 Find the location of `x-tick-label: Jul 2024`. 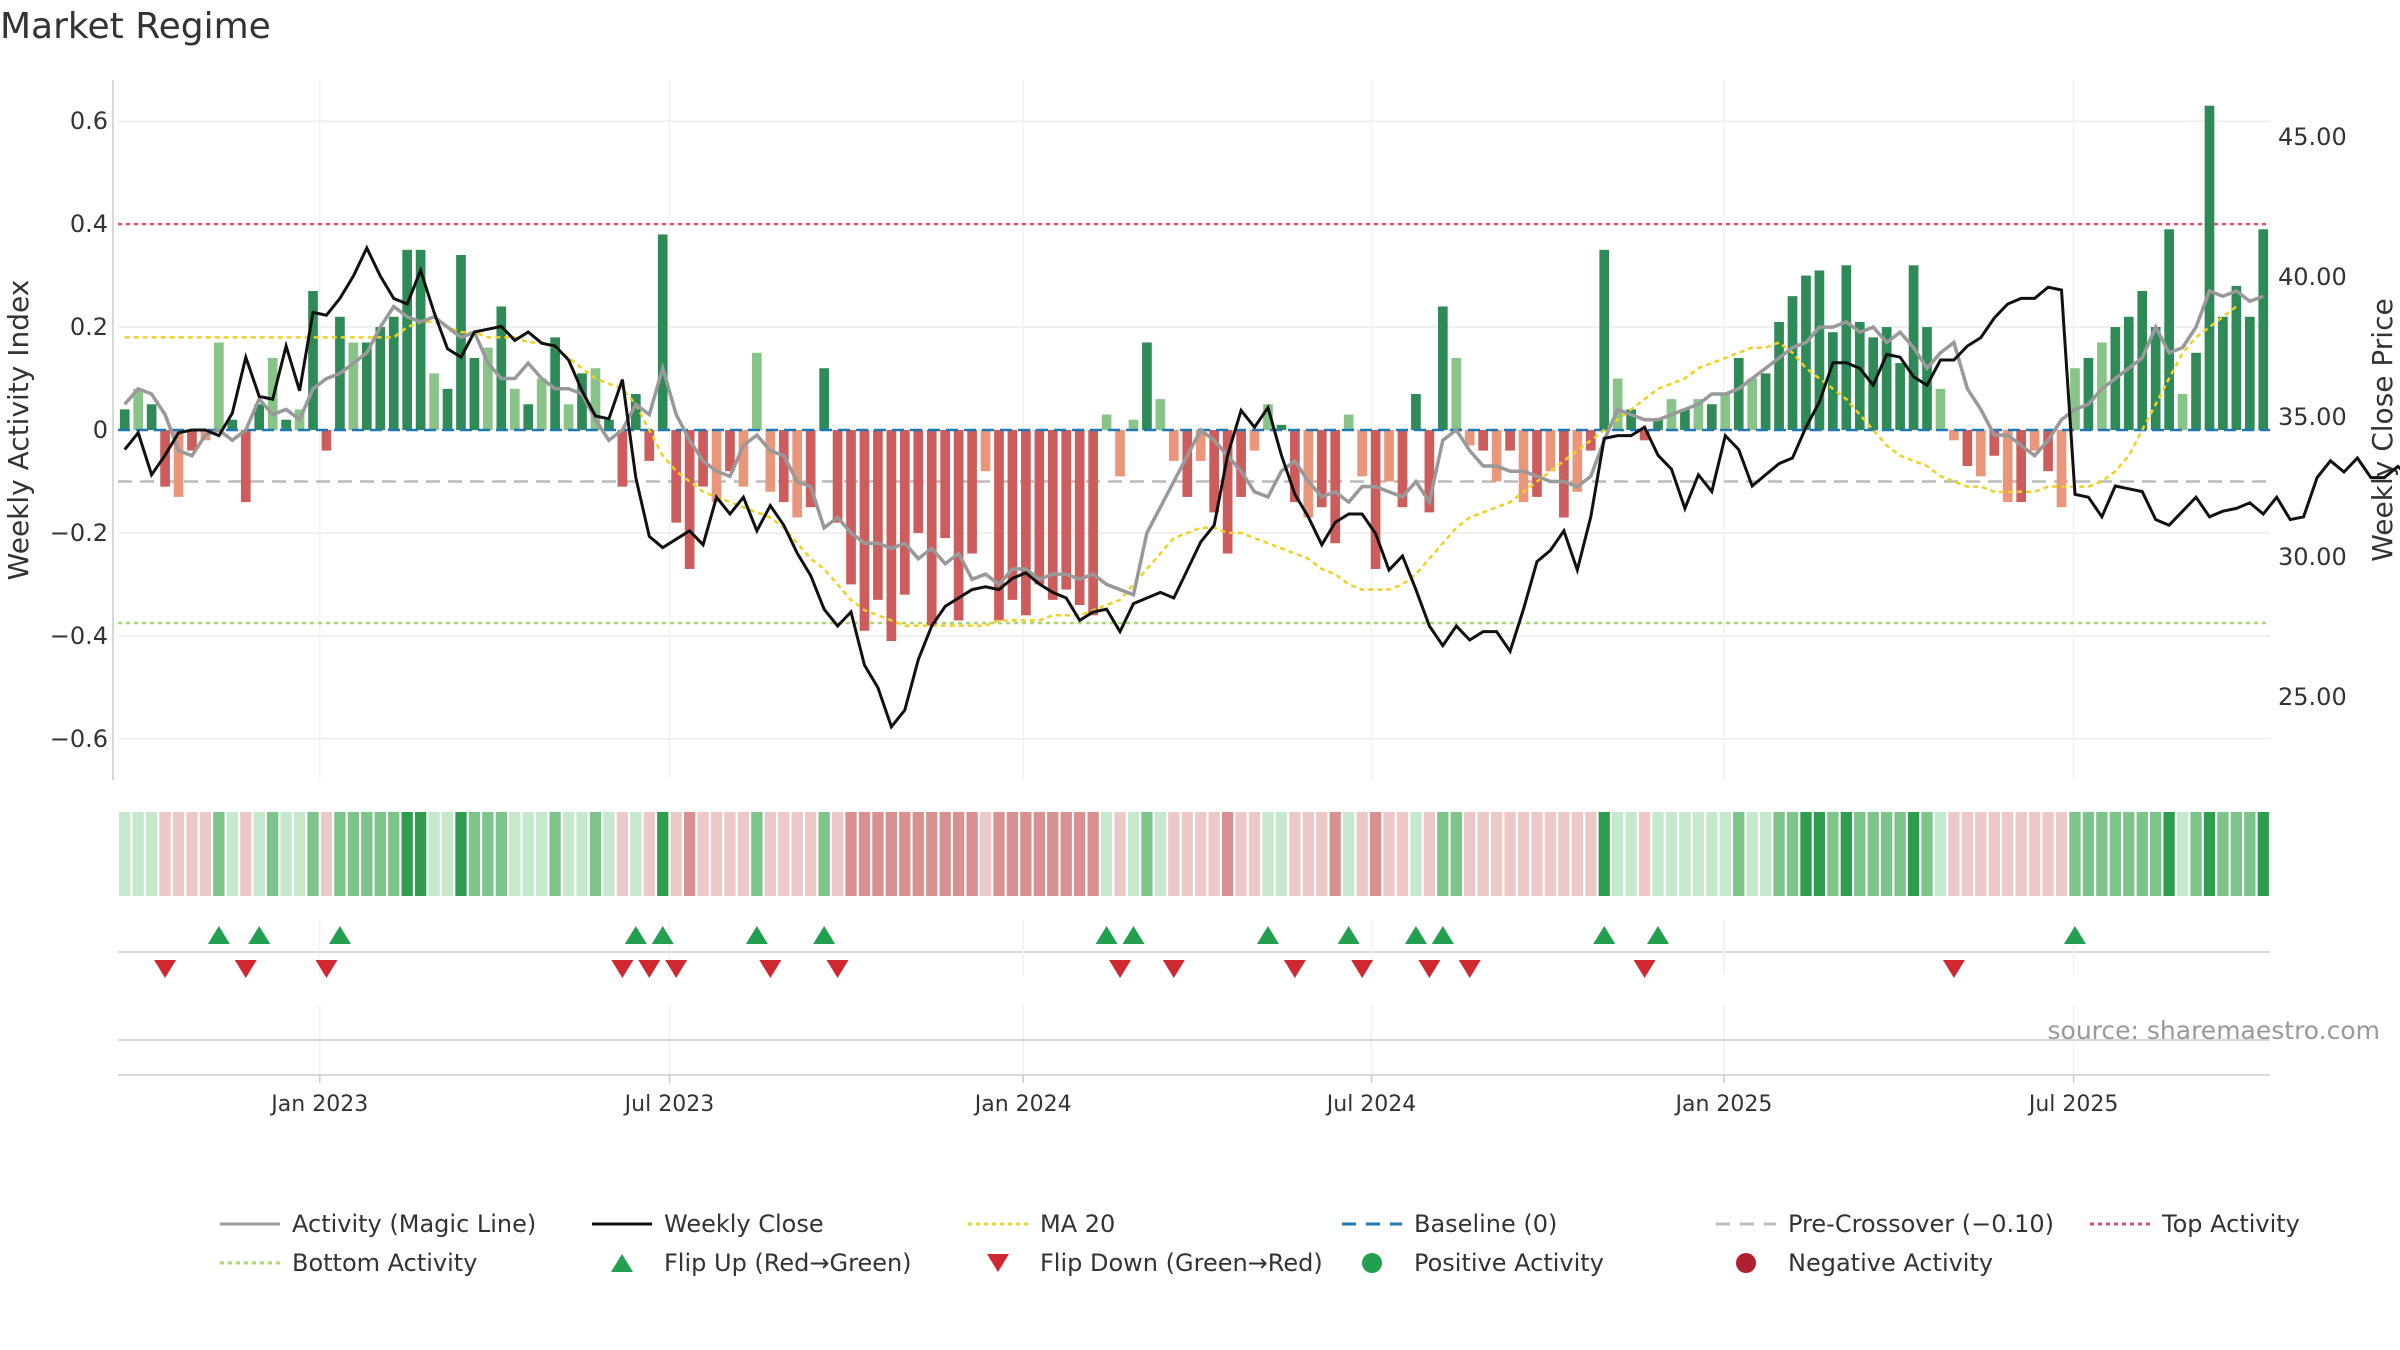

x-tick-label: Jul 2024 is located at coordinates (1371, 1104).